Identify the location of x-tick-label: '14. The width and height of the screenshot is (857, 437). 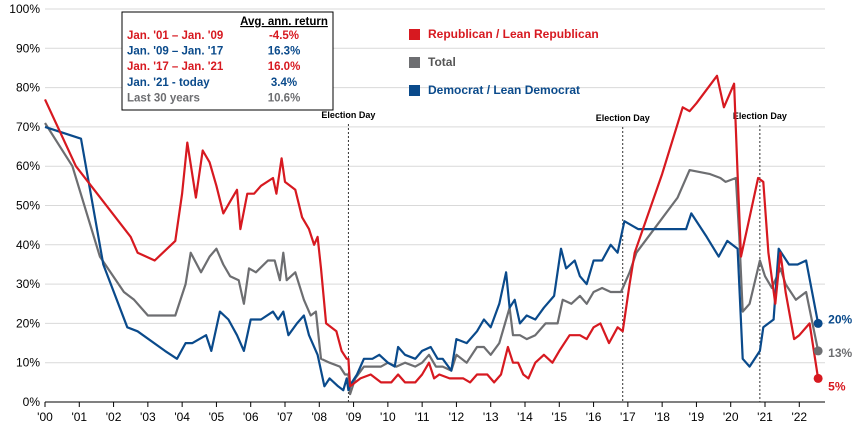
(525, 417).